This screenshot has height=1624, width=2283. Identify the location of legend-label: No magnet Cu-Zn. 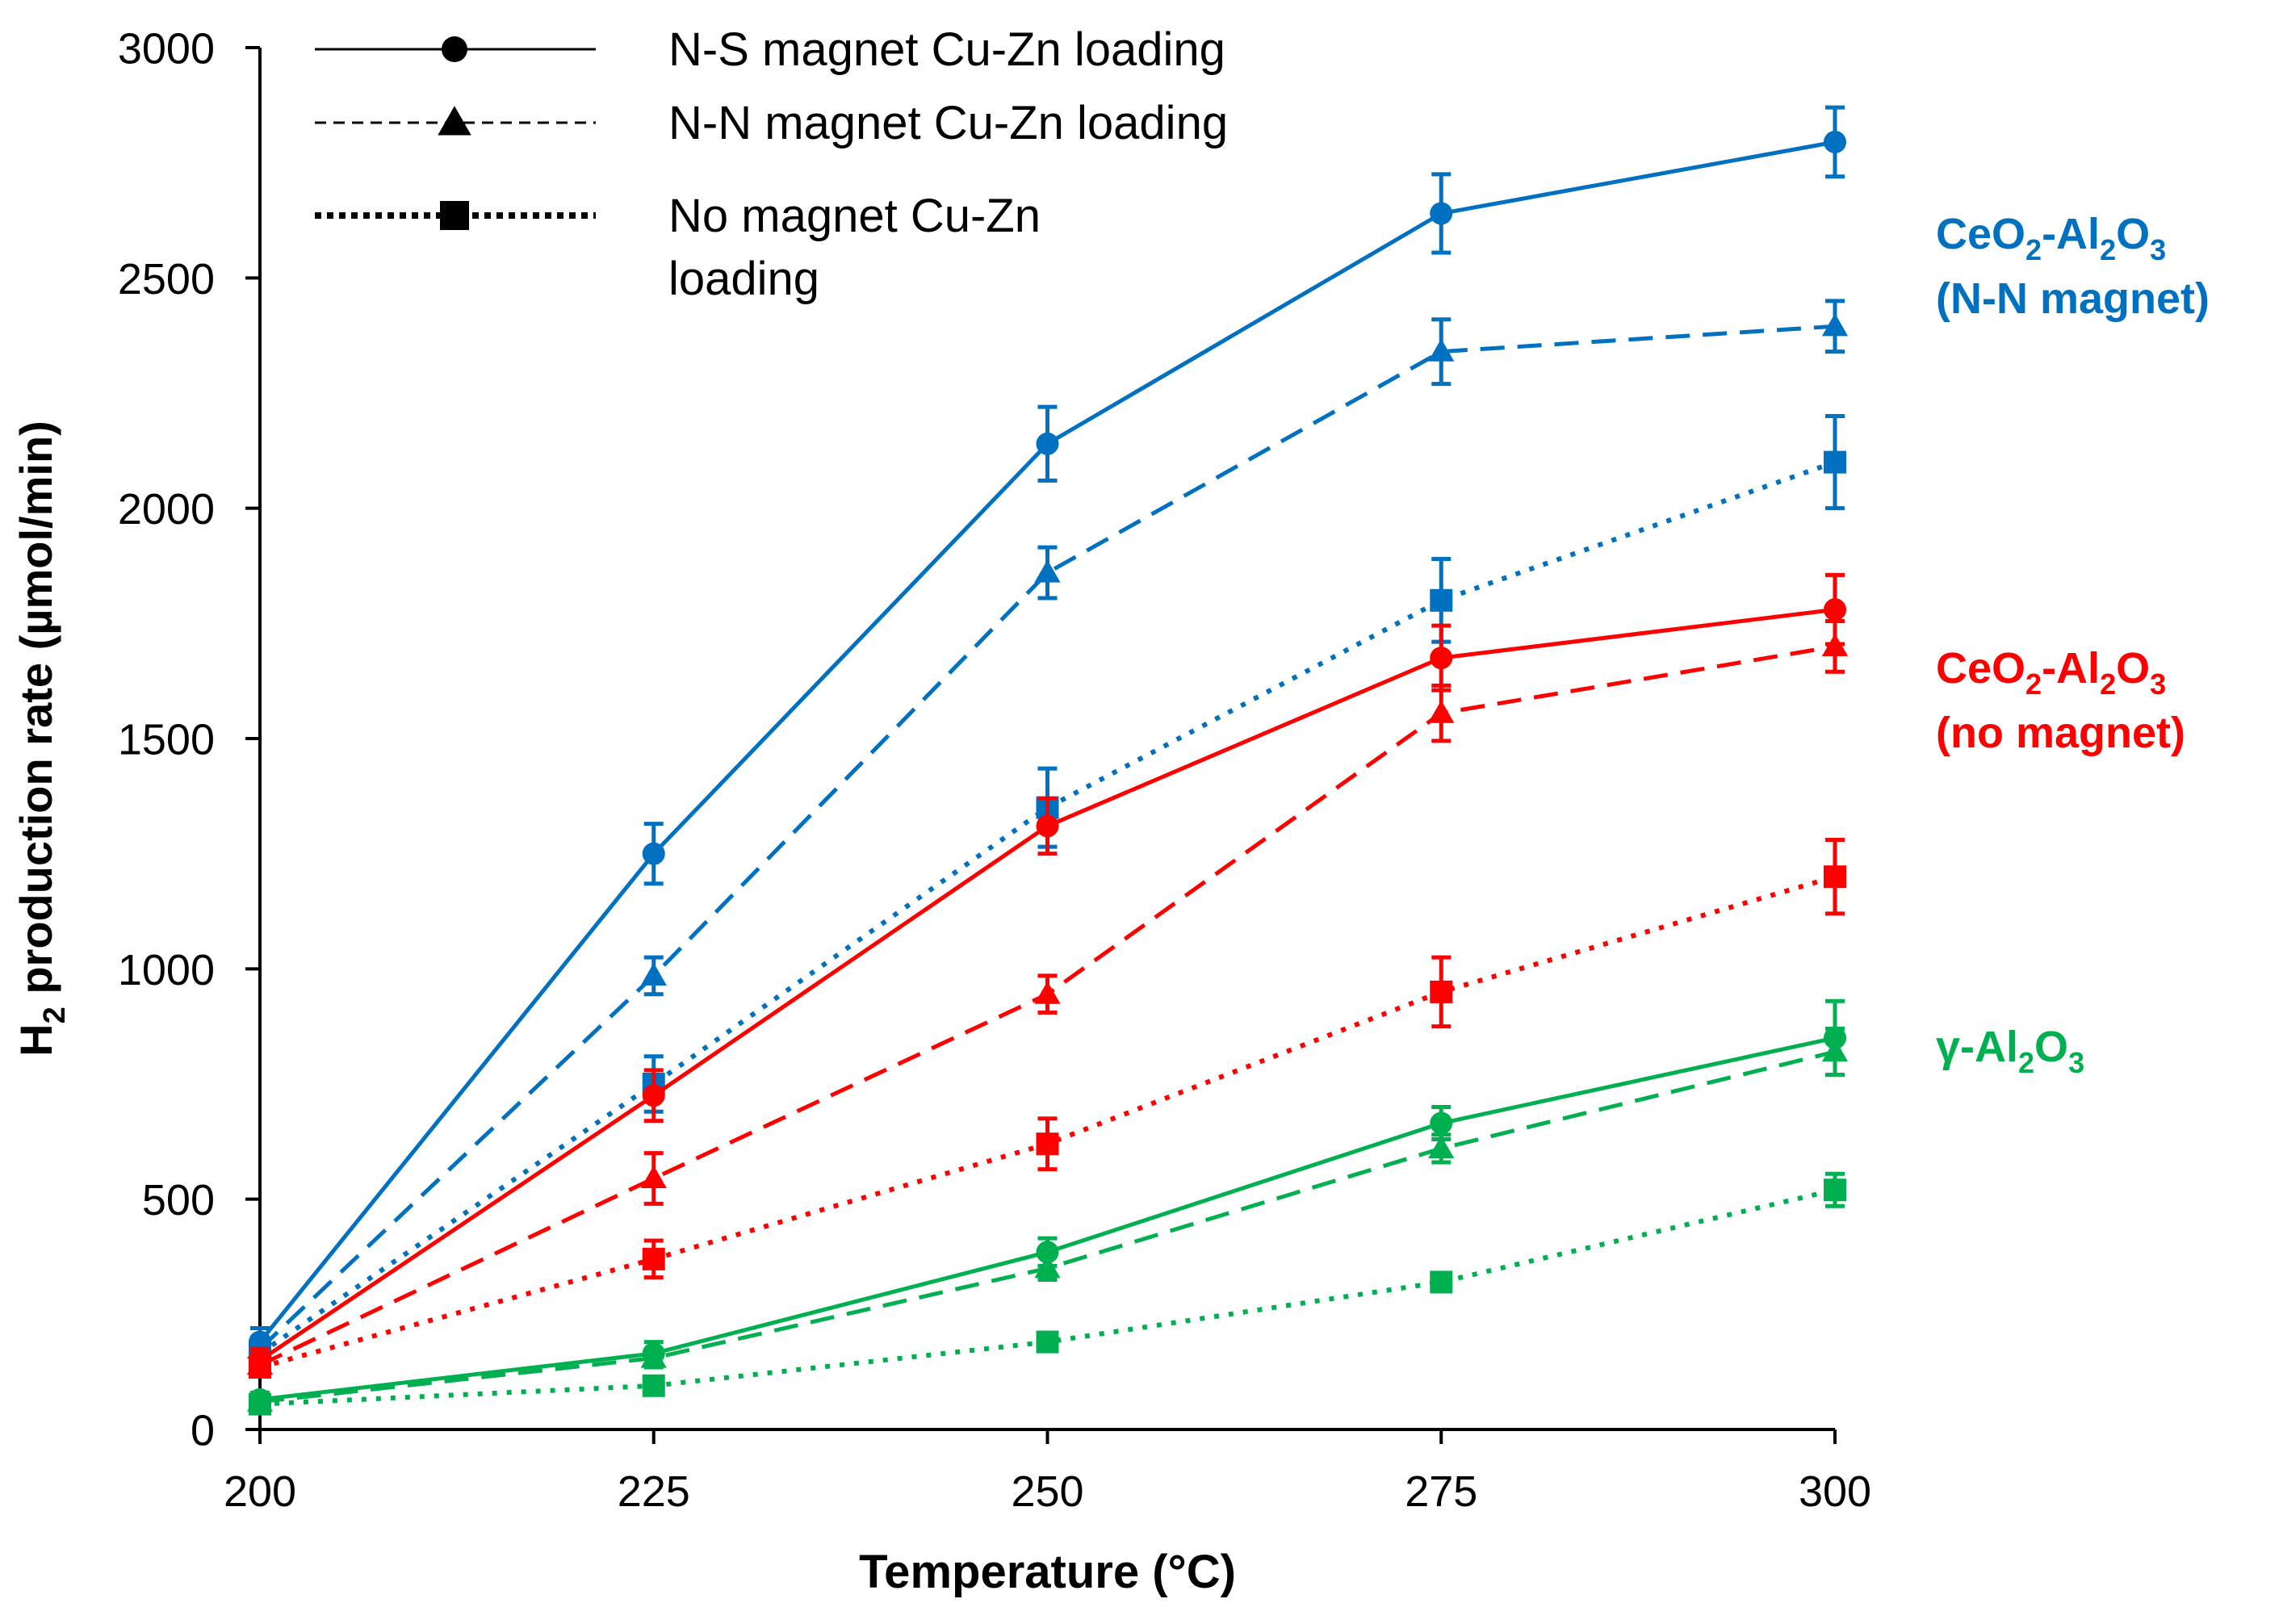
(855, 216).